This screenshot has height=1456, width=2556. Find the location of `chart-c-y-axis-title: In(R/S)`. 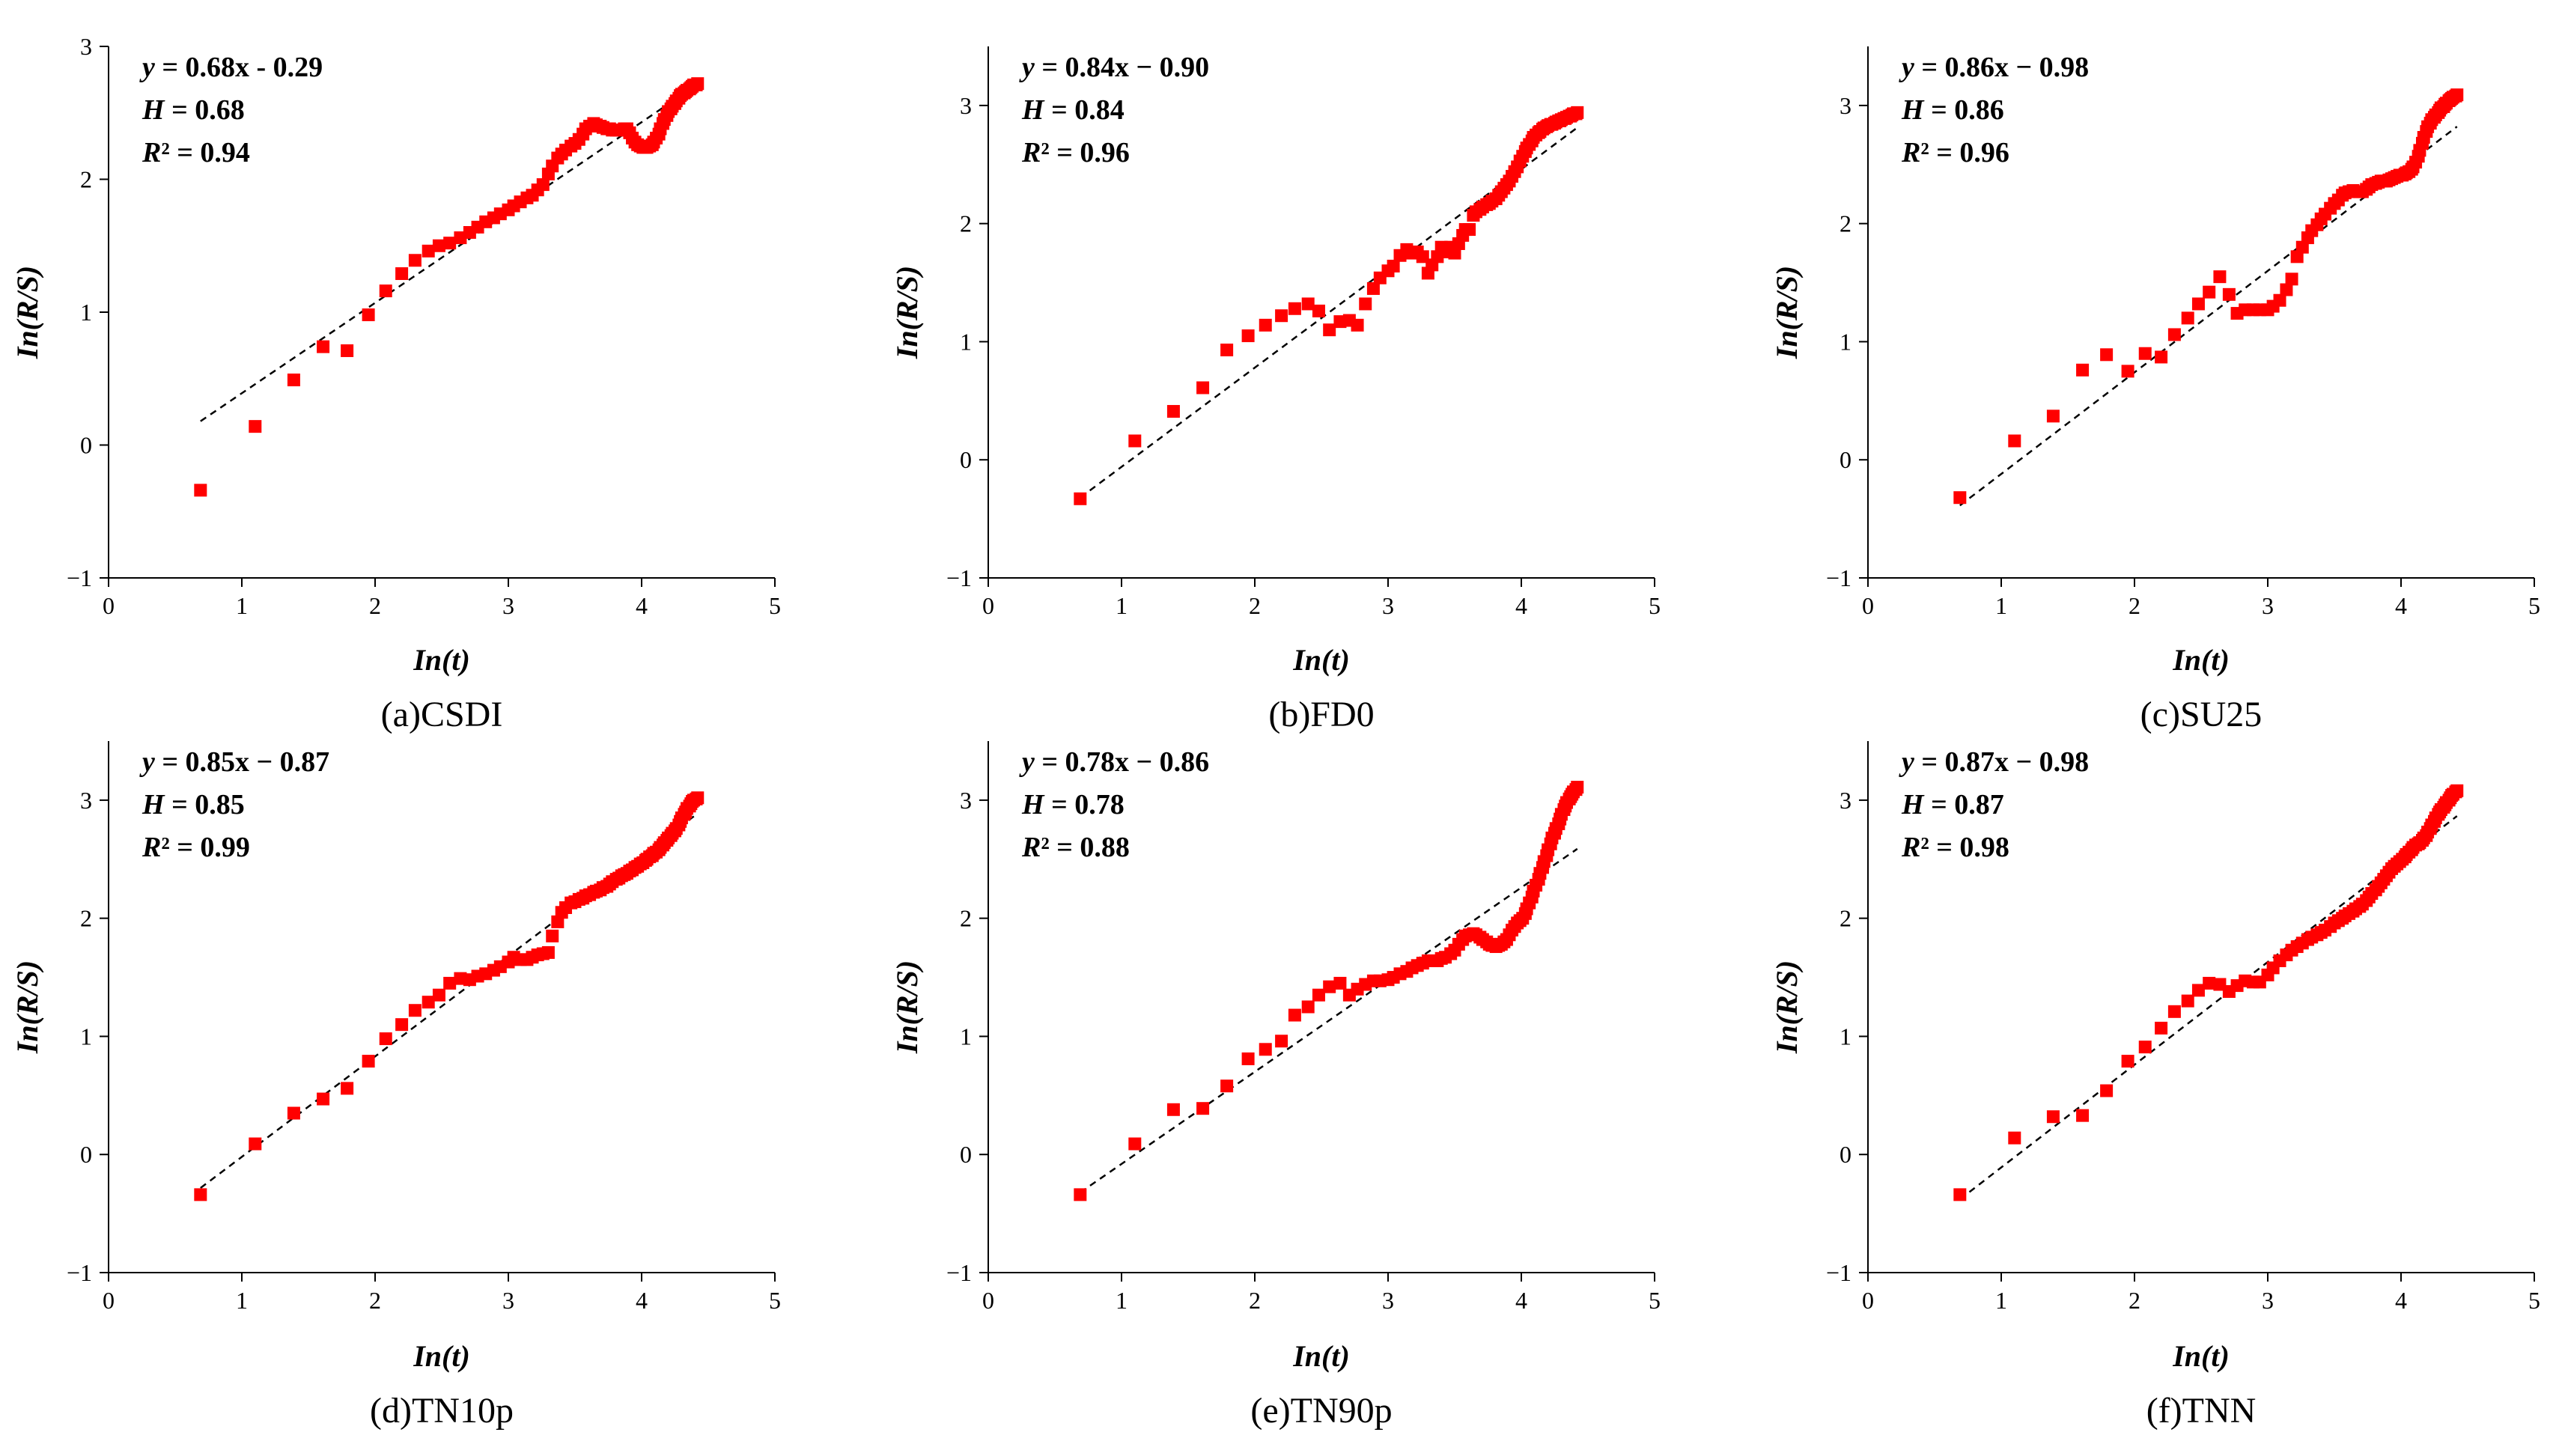

chart-c-y-axis-title: In(R/S) is located at coordinates (1787, 313).